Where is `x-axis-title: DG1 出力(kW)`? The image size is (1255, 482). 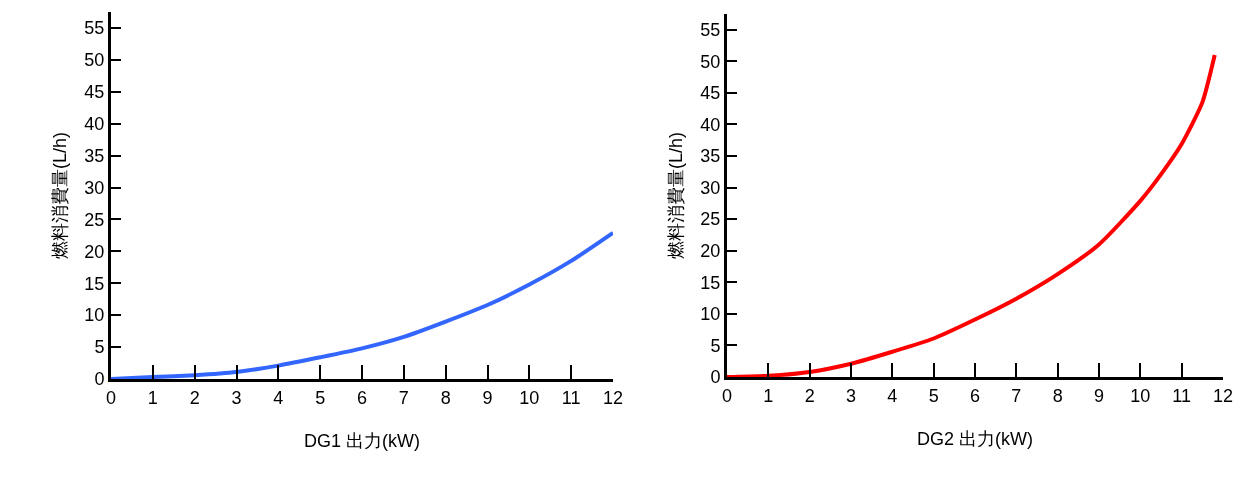 x-axis-title: DG1 出力(kW) is located at coordinates (362, 440).